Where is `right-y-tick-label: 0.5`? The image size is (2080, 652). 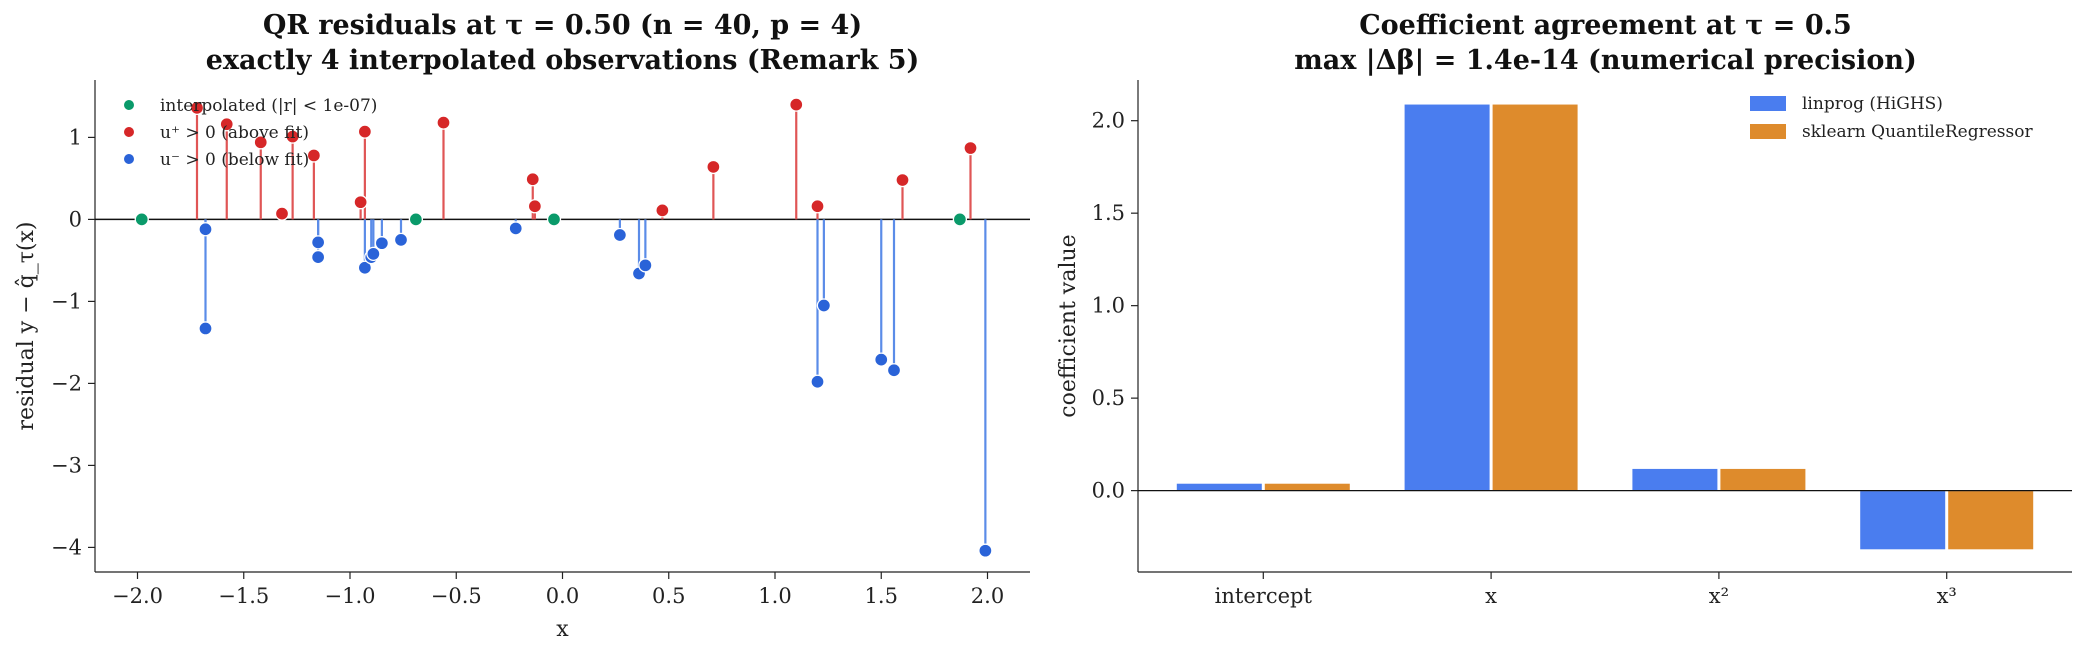
right-y-tick-label: 0.5 is located at coordinates (1108, 398).